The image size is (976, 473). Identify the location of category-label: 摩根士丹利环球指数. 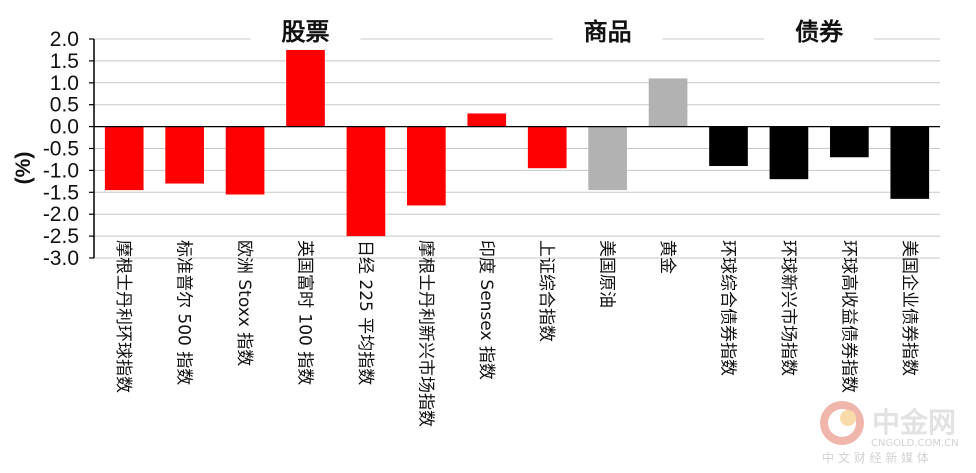
(123, 316).